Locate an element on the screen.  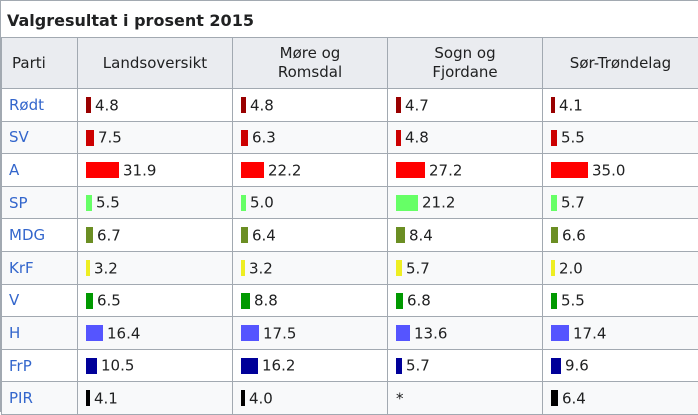
value-text: 35.0 is located at coordinates (608, 170).